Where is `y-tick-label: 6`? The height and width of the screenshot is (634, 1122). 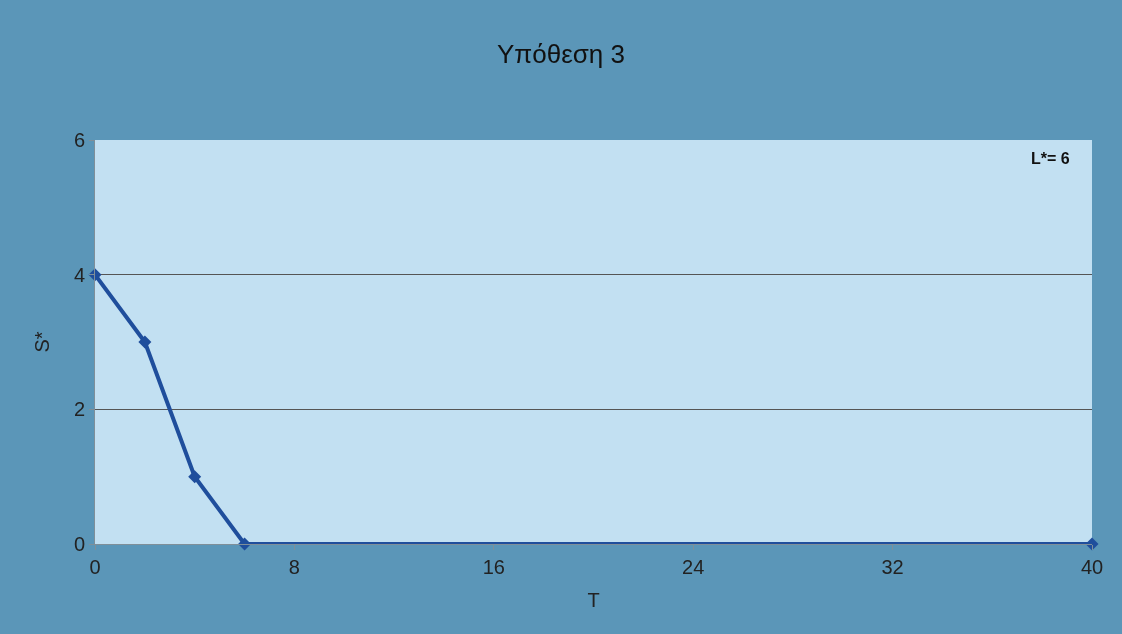 y-tick-label: 6 is located at coordinates (79, 140).